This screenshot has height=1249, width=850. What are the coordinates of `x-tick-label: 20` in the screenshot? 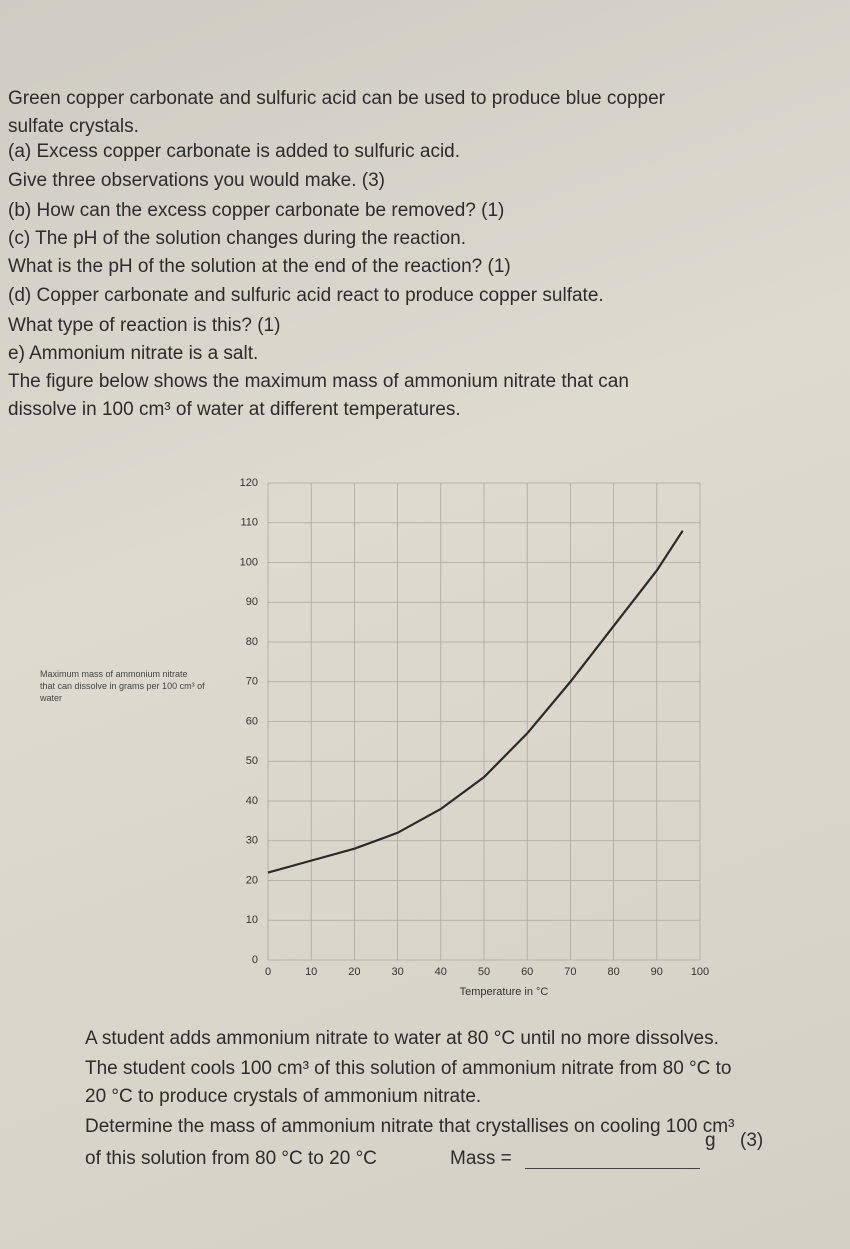 It's located at (354, 972).